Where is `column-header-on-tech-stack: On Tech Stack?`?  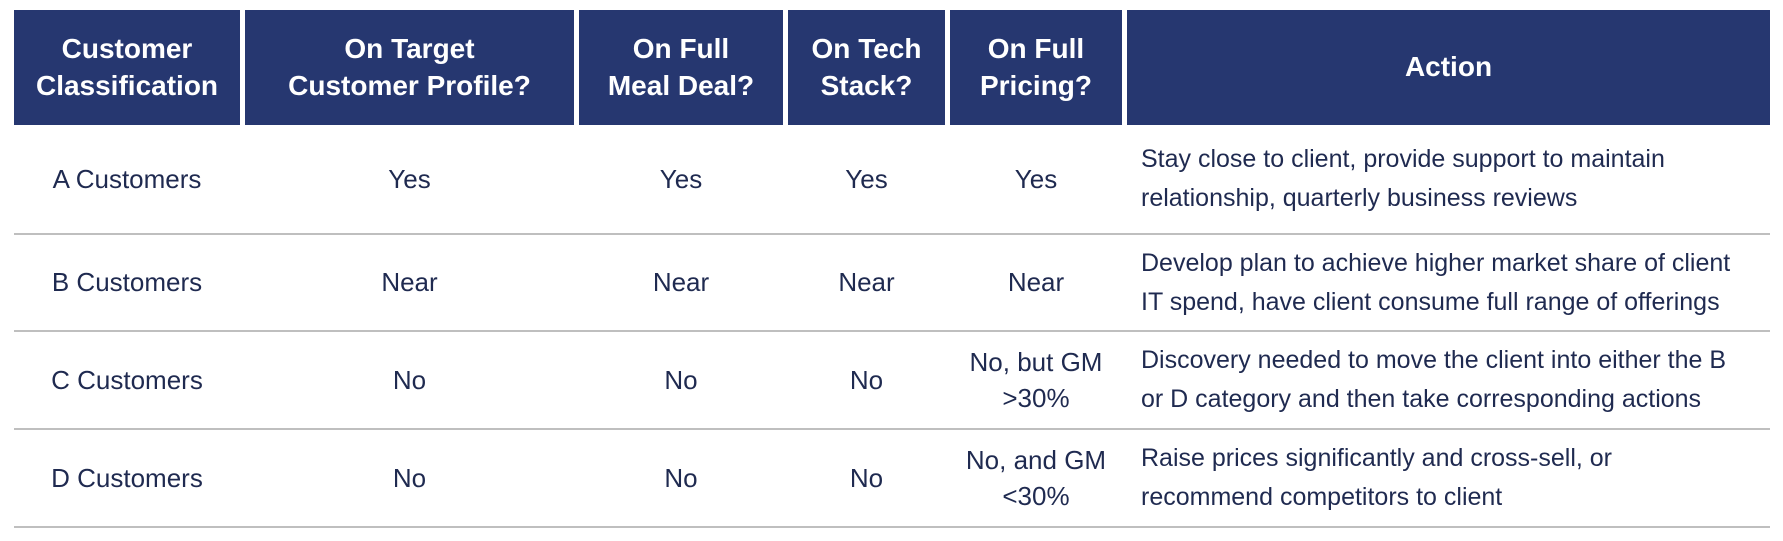
column-header-on-tech-stack: On Tech Stack? is located at coordinates (866, 67).